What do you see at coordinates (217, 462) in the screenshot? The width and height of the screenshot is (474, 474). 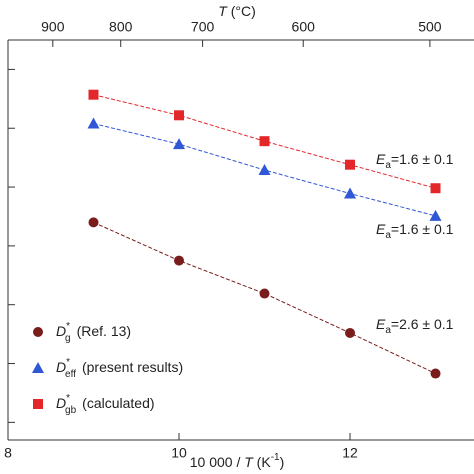 I see `x-label-part: 10 000 /` at bounding box center [217, 462].